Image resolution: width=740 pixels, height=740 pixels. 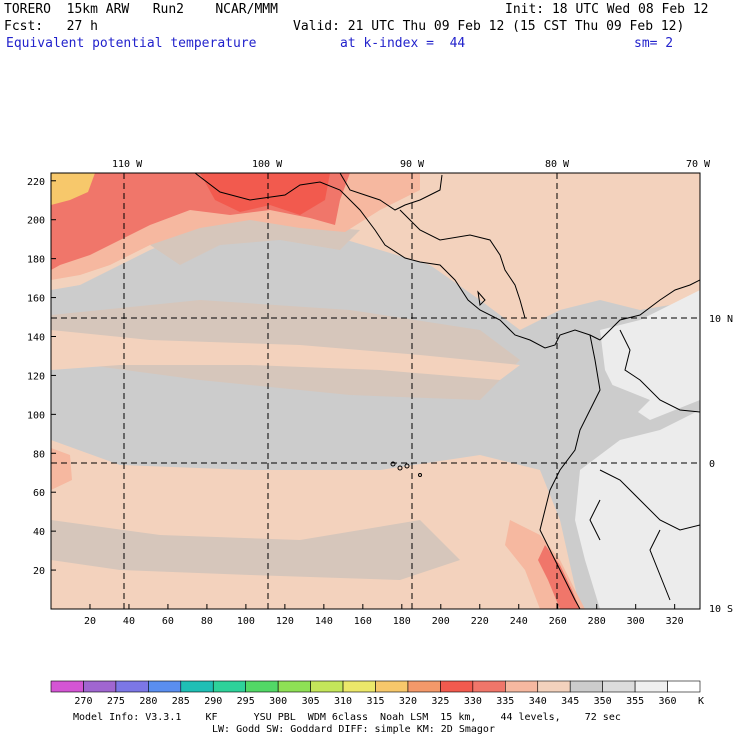 I want to click on lon-label: 110 W, so click(x=127, y=164).